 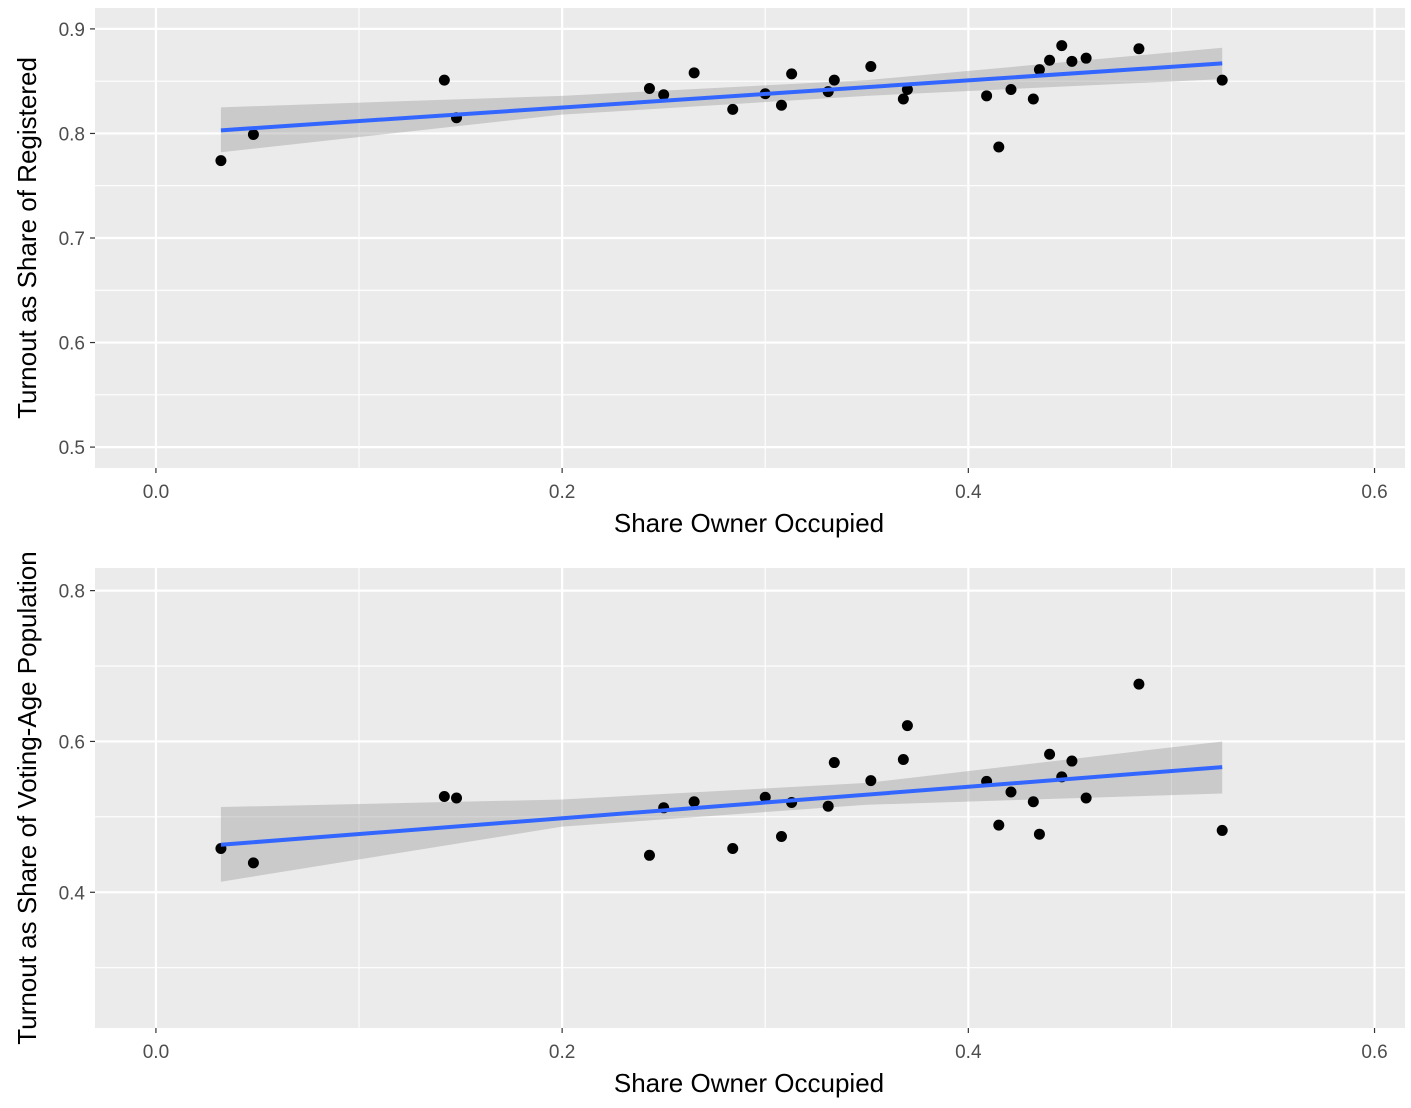 I want to click on y-tick-label: 0.7, so click(x=72, y=239).